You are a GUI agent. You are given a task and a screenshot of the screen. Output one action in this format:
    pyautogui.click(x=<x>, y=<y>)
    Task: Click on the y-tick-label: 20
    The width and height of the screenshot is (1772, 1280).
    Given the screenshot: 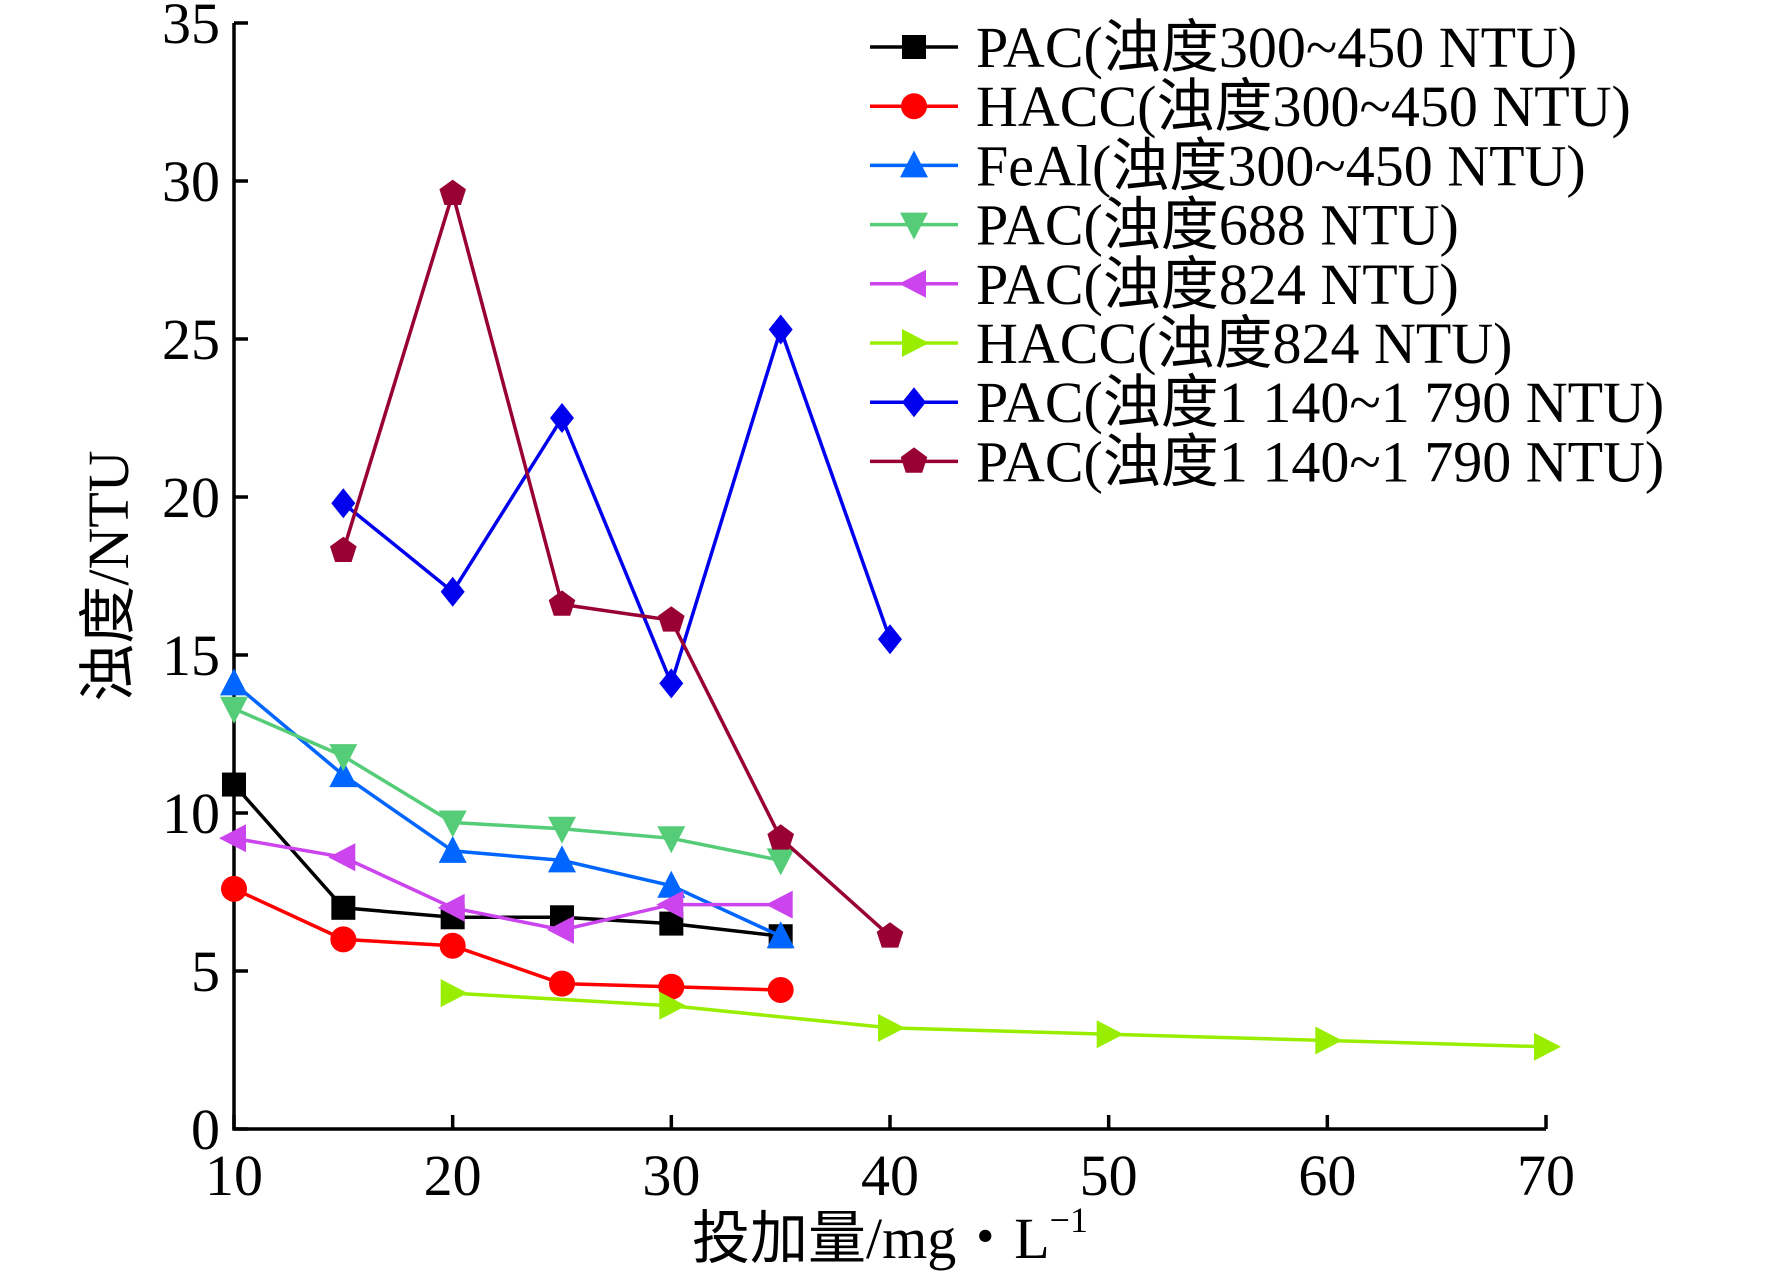 What is the action you would take?
    pyautogui.click(x=191, y=497)
    